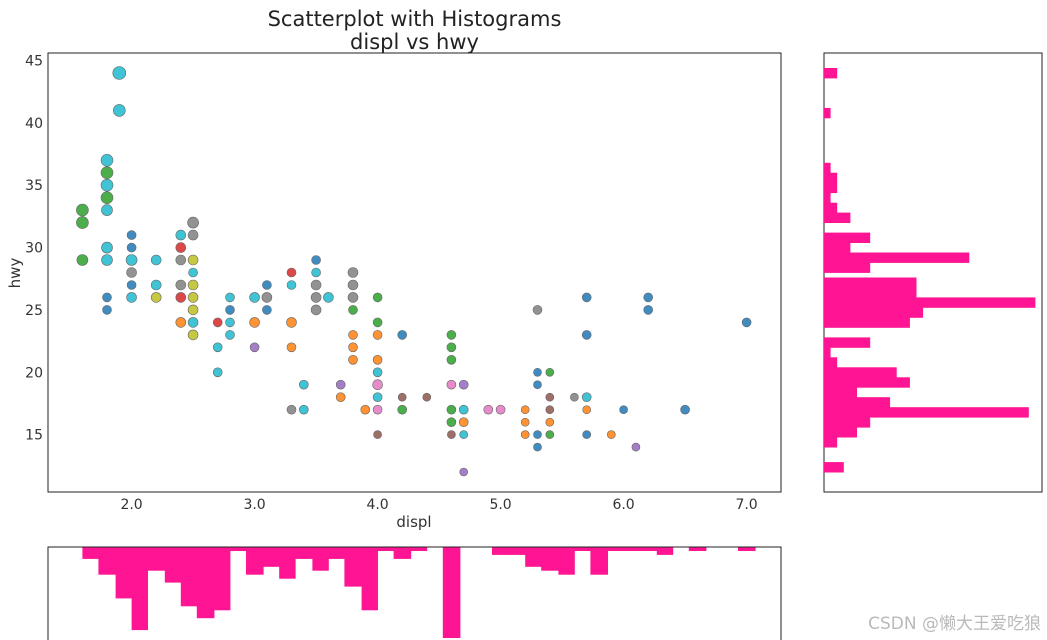  I want to click on y-tick-label: 20, so click(34, 373).